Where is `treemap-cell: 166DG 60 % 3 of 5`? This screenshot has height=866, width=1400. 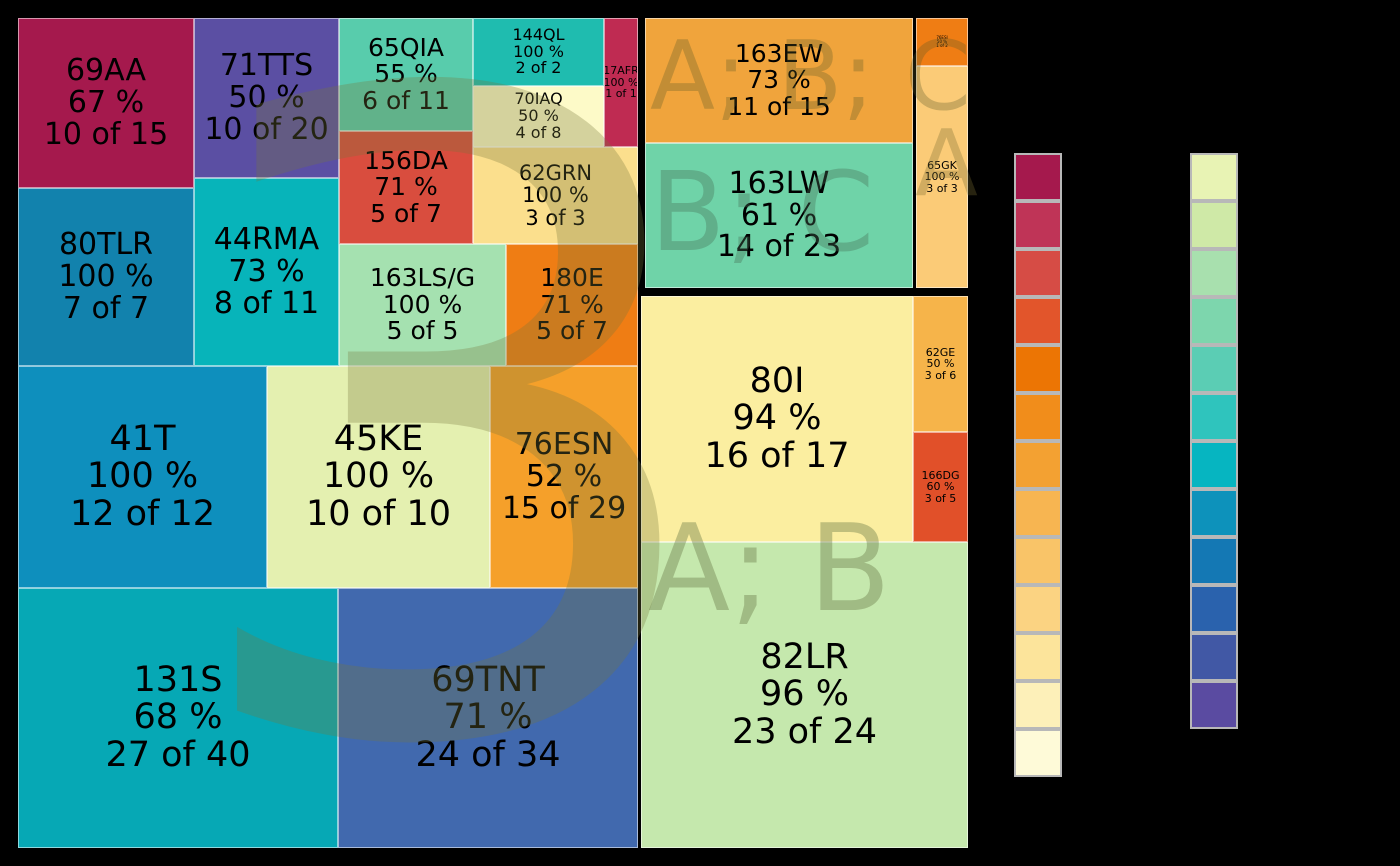 treemap-cell: 166DG 60 % 3 of 5 is located at coordinates (940, 487).